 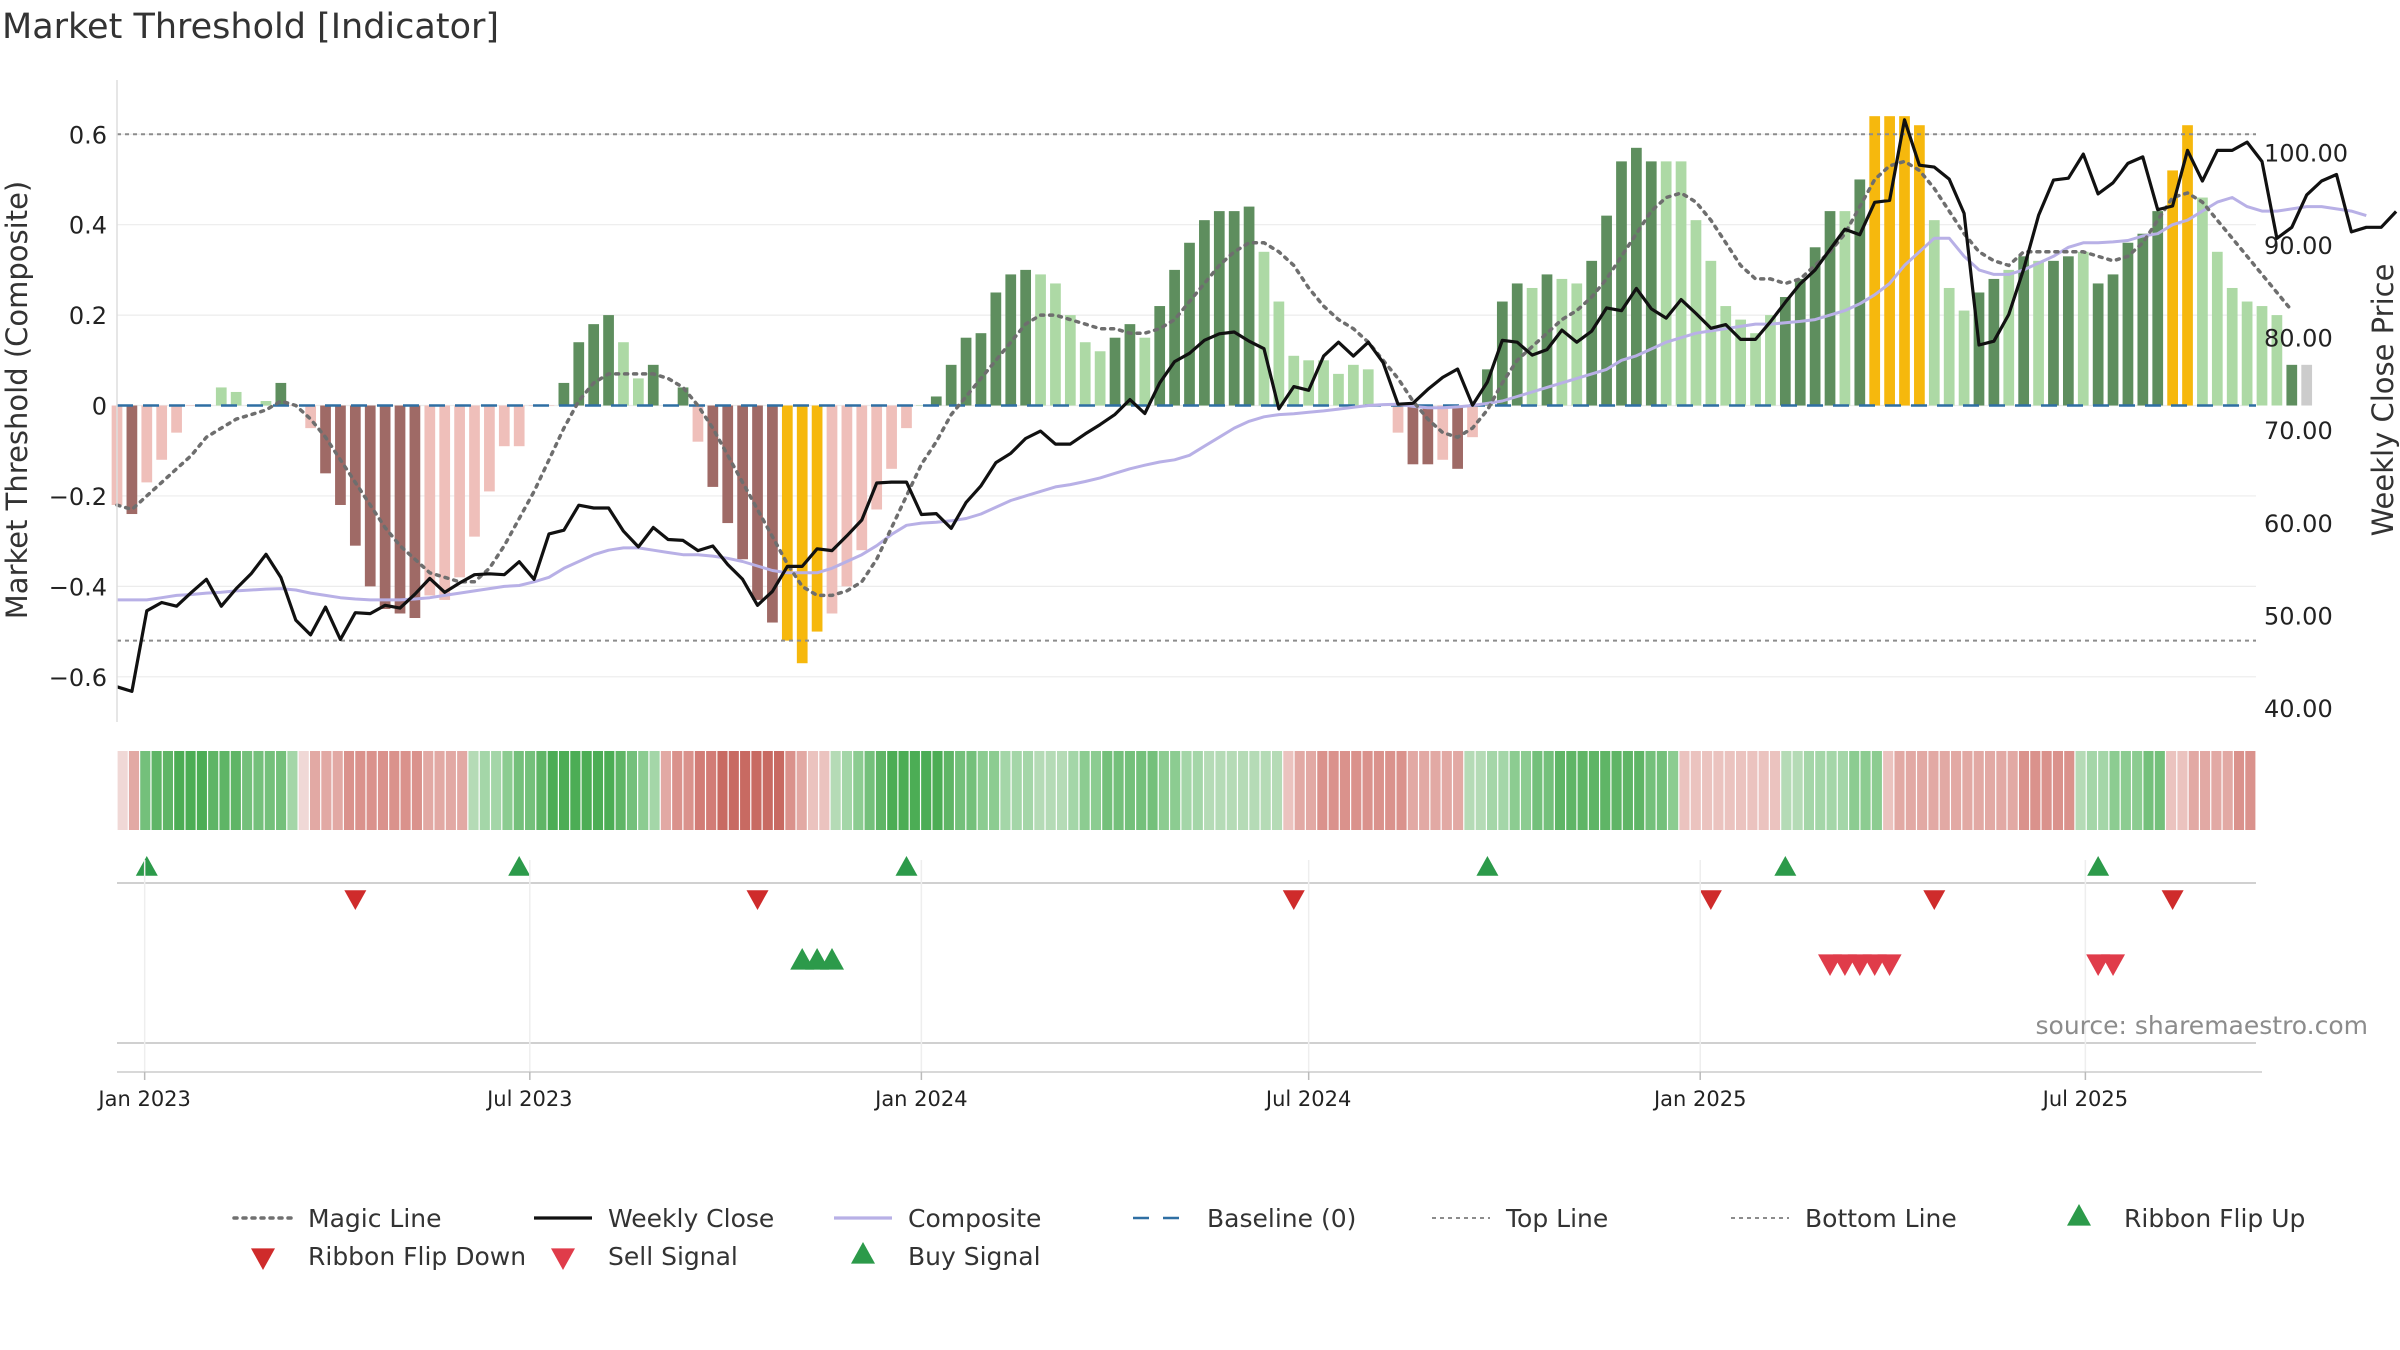 What do you see at coordinates (1186, 883) in the screenshot?
I see `ribbon-flip-panel` at bounding box center [1186, 883].